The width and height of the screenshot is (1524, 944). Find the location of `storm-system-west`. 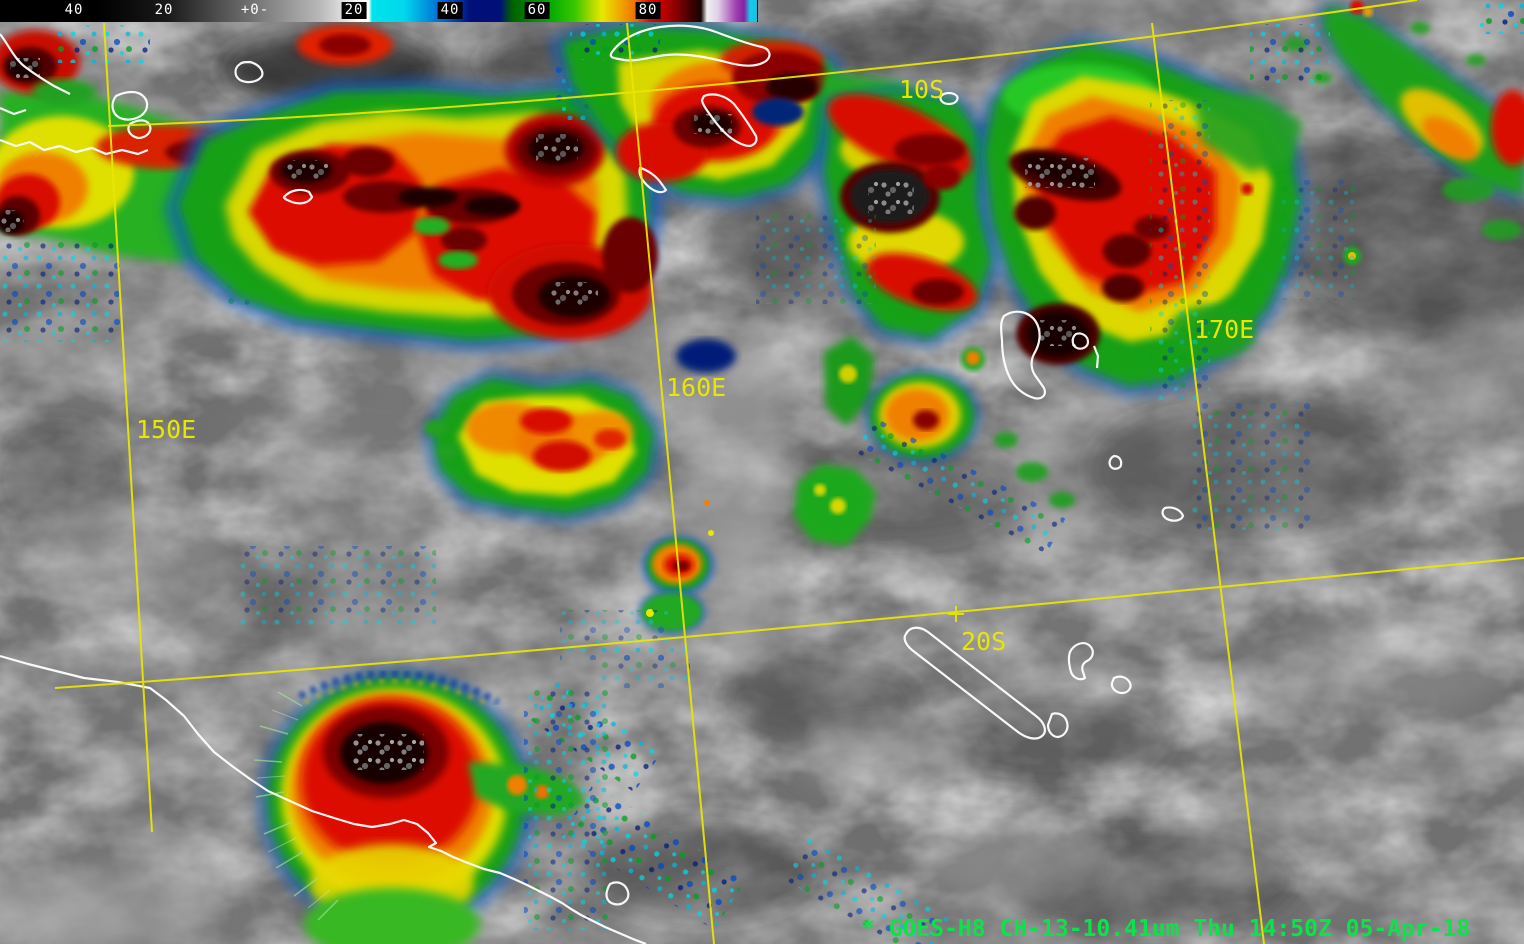

storm-system-west is located at coordinates (415, 187).